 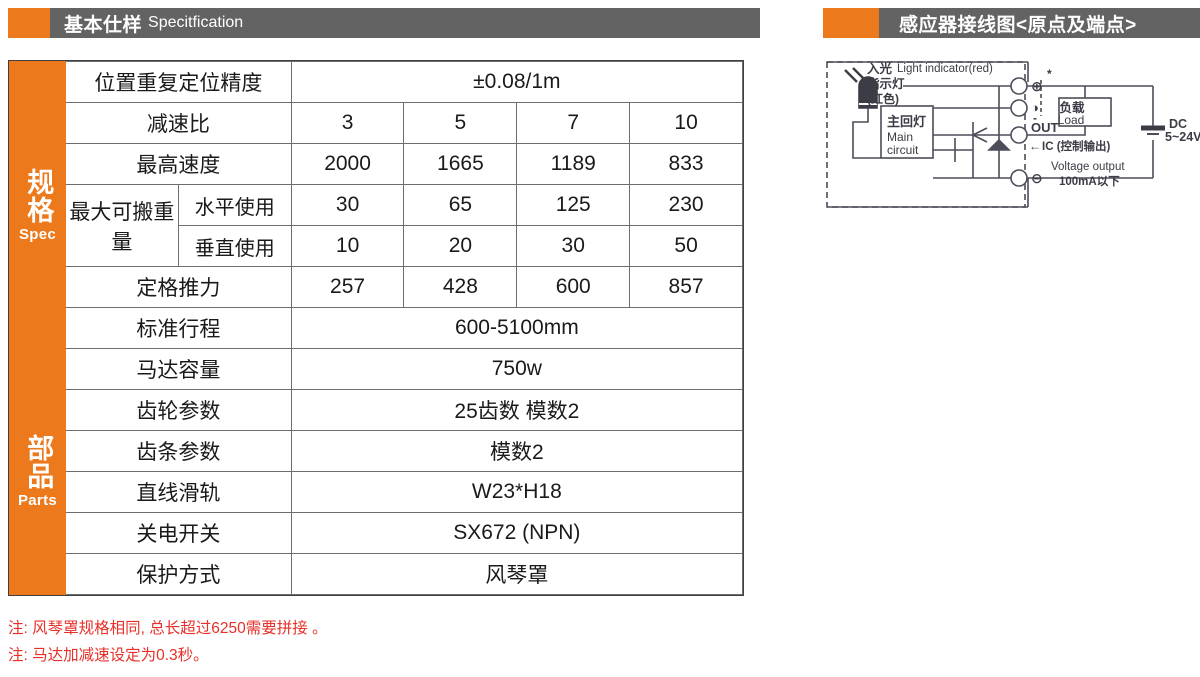 I want to click on sensor-header-bar: 感应器接线图<原点及端点>, so click(x=1039, y=23).